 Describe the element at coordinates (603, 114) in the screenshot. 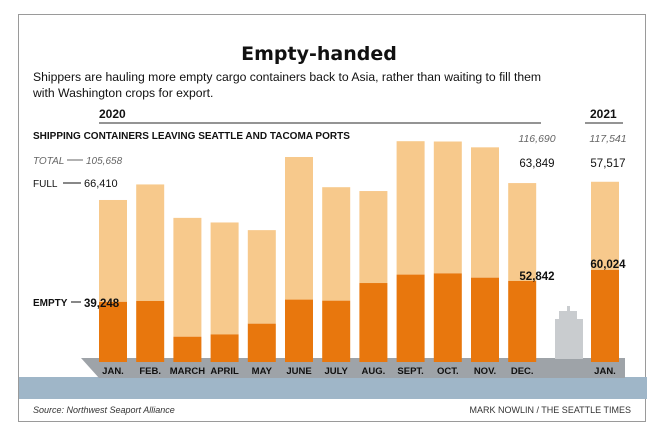

I see `year-label-2021: 2021` at that location.